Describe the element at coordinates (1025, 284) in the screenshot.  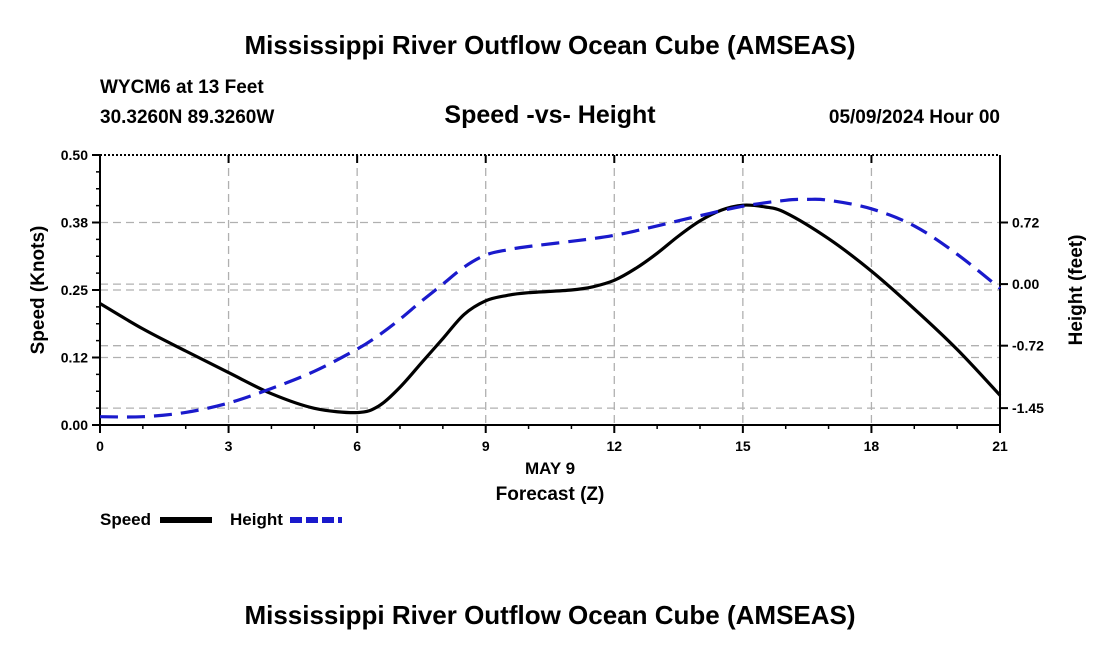
I see `y-right-tick-label: 0.00` at that location.